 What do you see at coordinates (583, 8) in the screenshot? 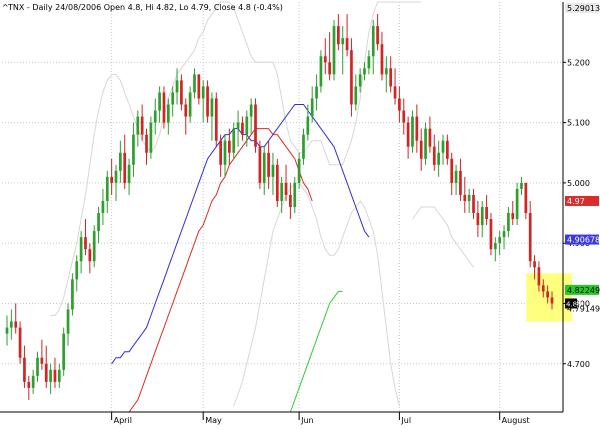
I see `upper-band-tag: 5.29013` at bounding box center [583, 8].